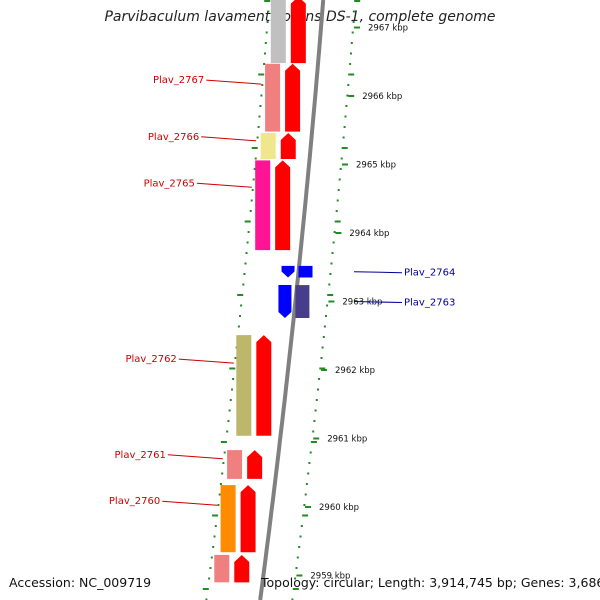 The width and height of the screenshot is (600, 600). I want to click on tick-label: 2959 kbp, so click(330, 577).